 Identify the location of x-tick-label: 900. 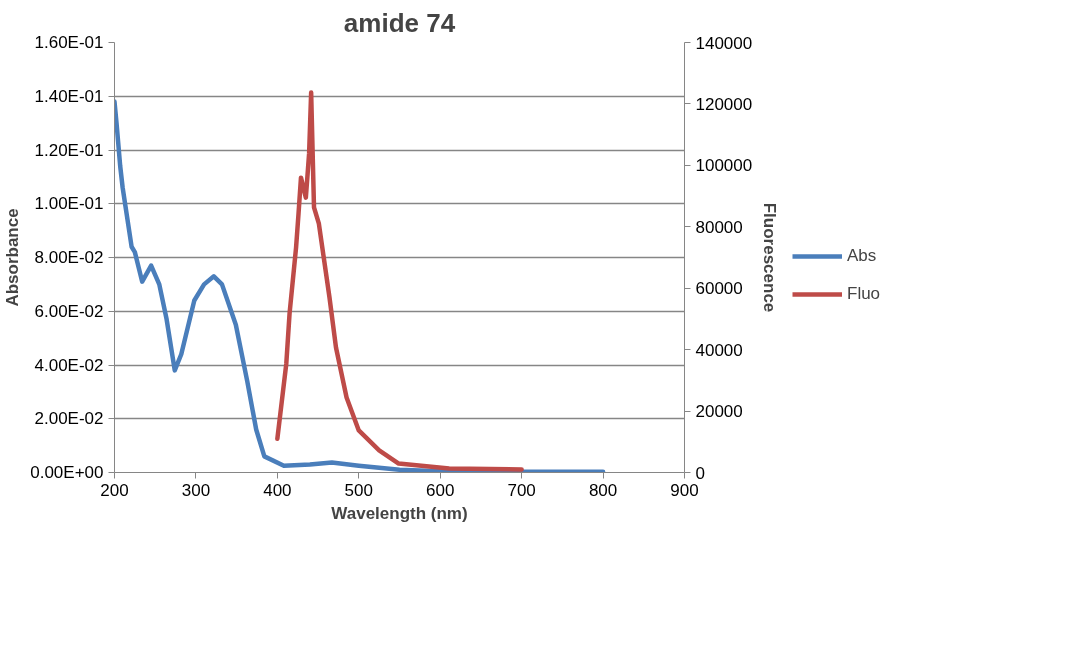
(684, 490).